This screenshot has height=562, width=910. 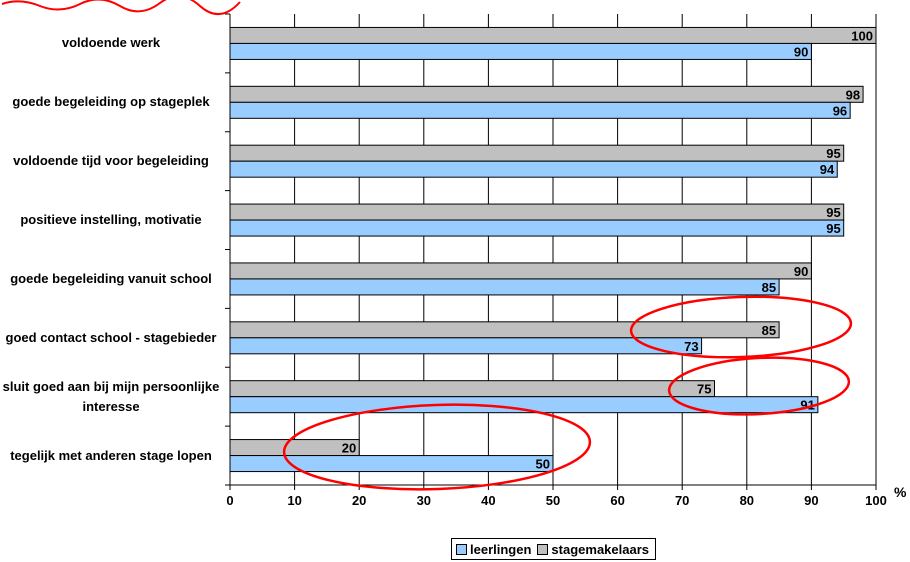 What do you see at coordinates (769, 330) in the screenshot?
I see `value-label-stagemakelaars-5: 85` at bounding box center [769, 330].